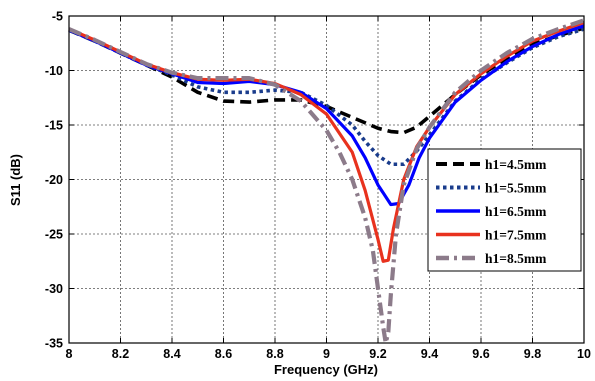 Image resolution: width=595 pixels, height=381 pixels. Describe the element at coordinates (54, 71) in the screenshot. I see `y-tick-label: -10` at that location.